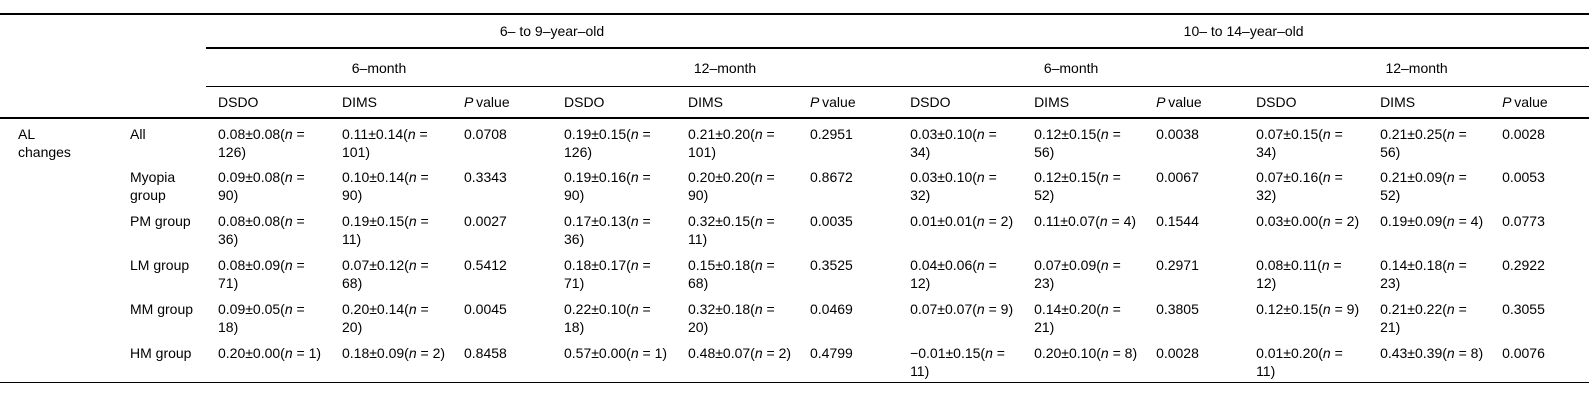 The width and height of the screenshot is (1589, 413). What do you see at coordinates (831, 221) in the screenshot?
I see `value-cell: 0.0035` at bounding box center [831, 221].